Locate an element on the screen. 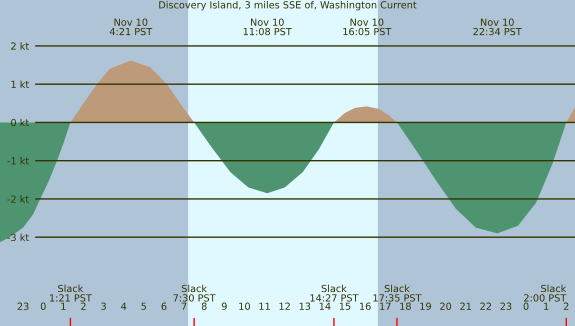  chart-title: Discovery Island, 3 miles SSE of, Washington Current is located at coordinates (287, 5).